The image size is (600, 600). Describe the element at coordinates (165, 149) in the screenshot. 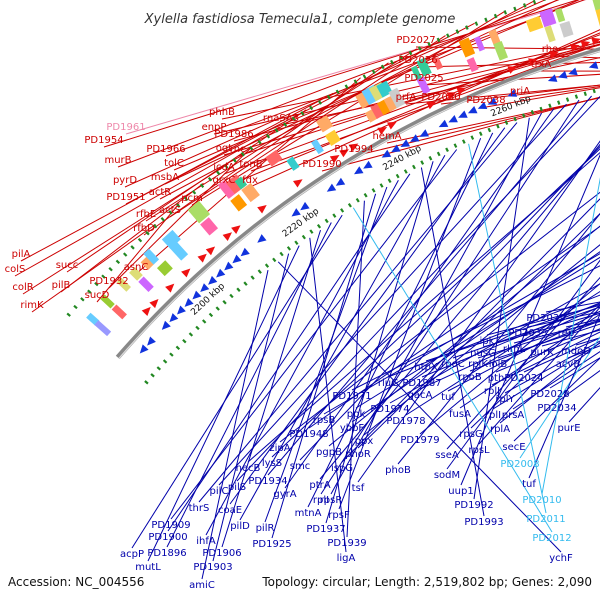

I see `outer-gene-label: PD1966` at that location.